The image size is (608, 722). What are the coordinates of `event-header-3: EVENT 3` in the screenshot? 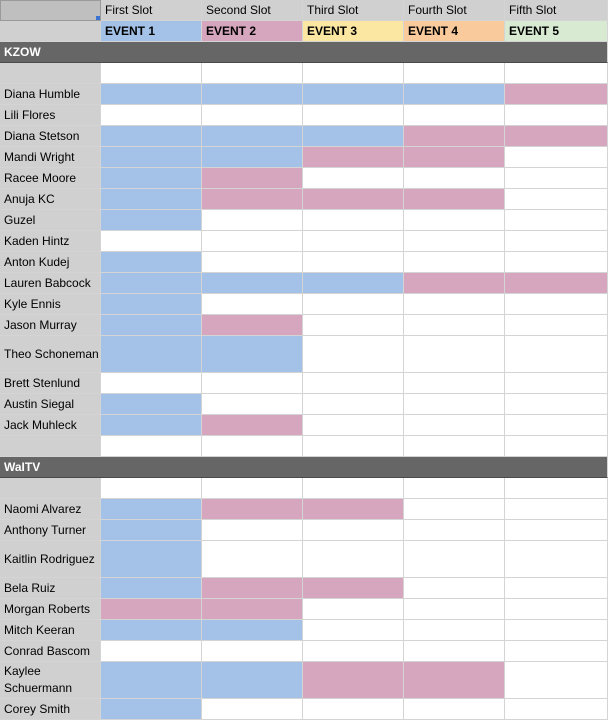 It's located at (353, 31).